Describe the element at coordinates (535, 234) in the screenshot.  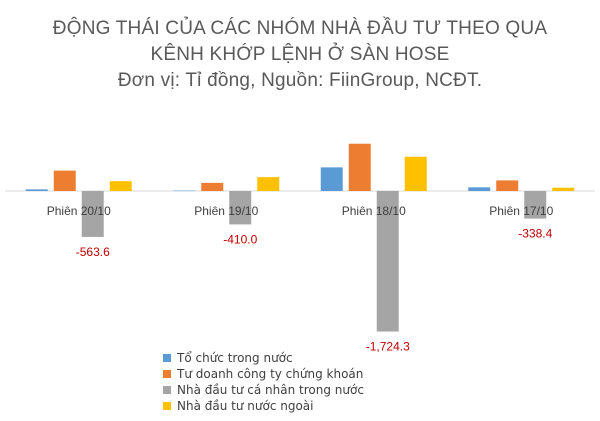
I see `data-label: -338.4` at that location.